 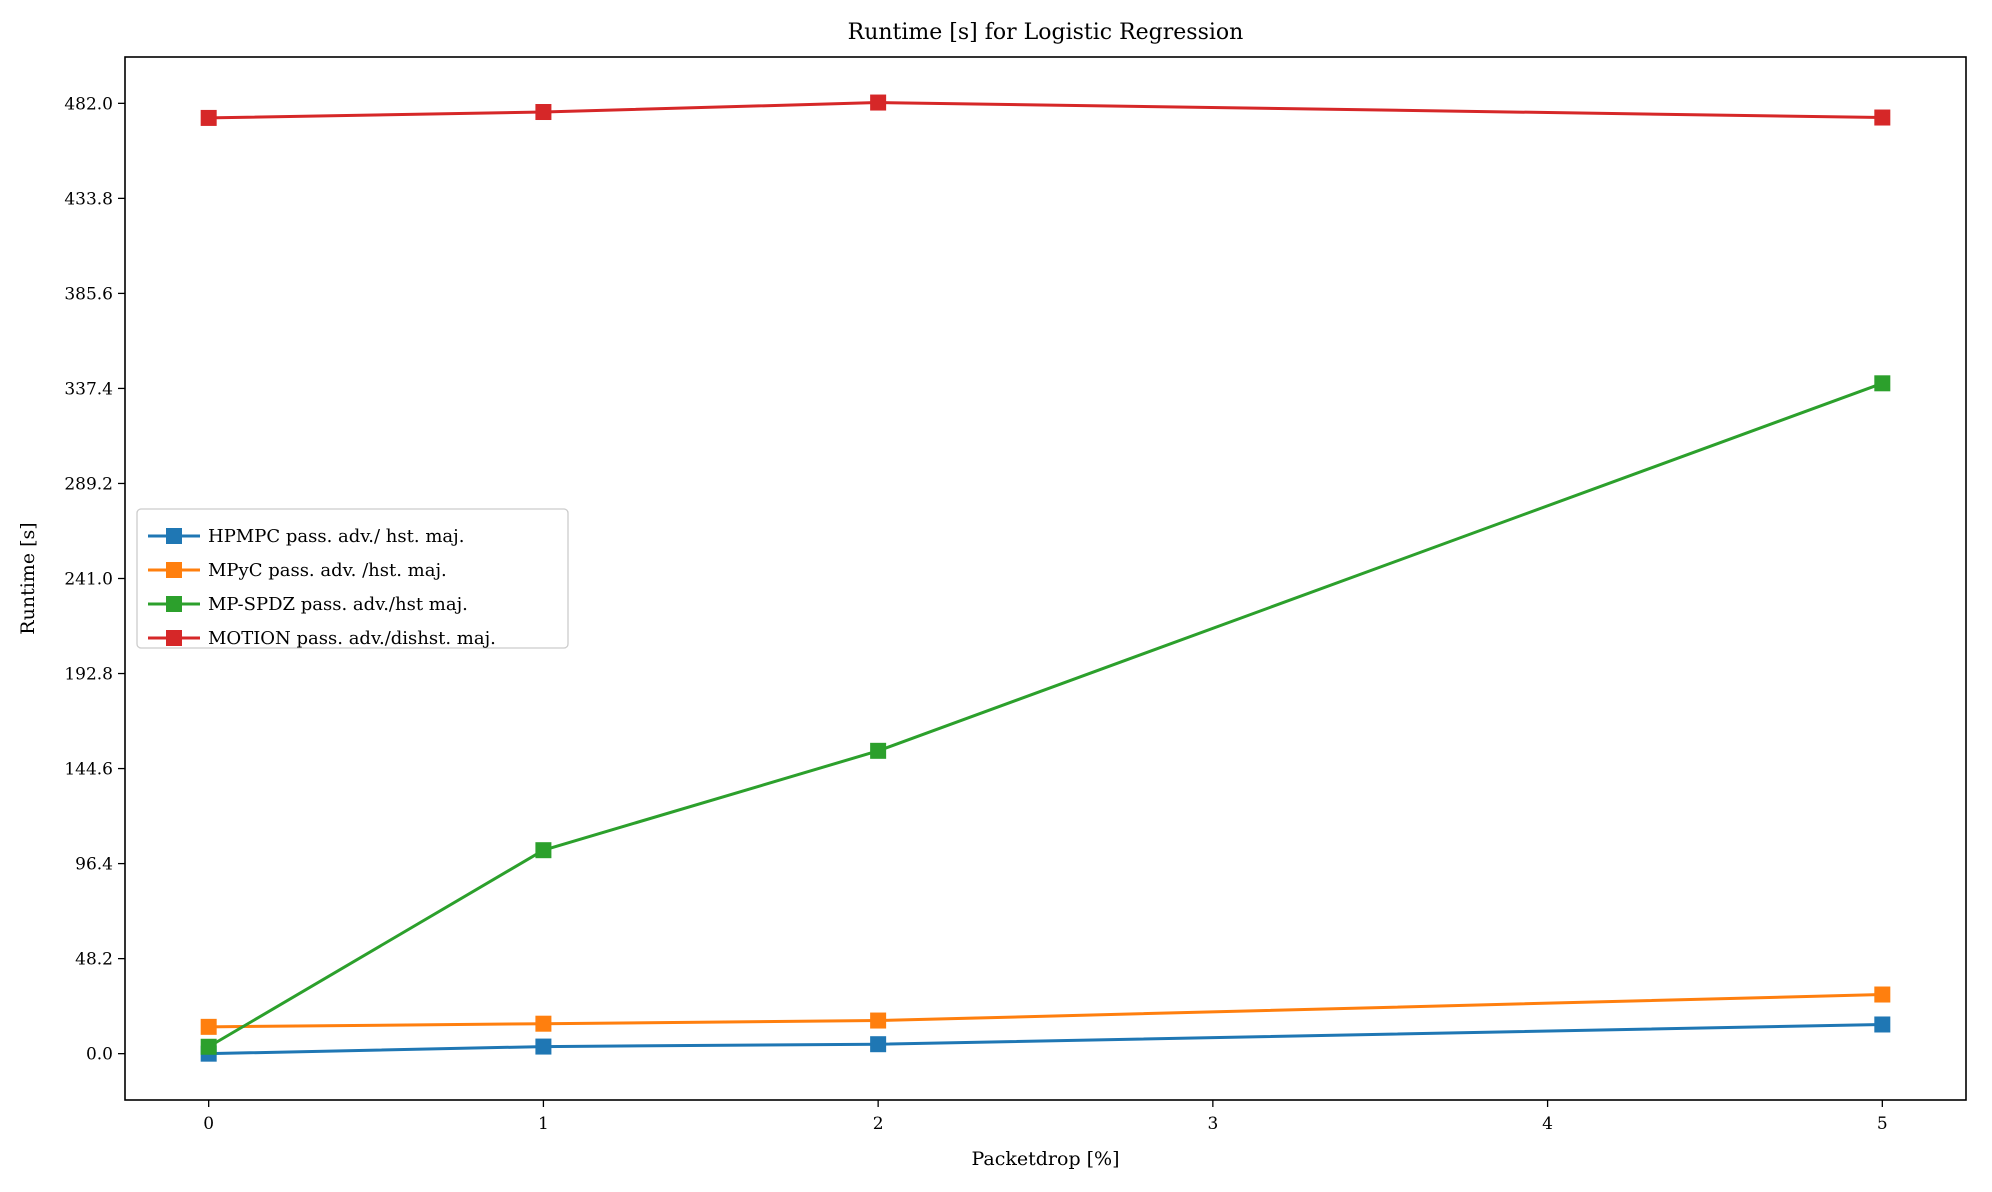 What do you see at coordinates (338, 604) in the screenshot?
I see `legend-label: MP-SPDZ pass. adv./hst maj.` at bounding box center [338, 604].